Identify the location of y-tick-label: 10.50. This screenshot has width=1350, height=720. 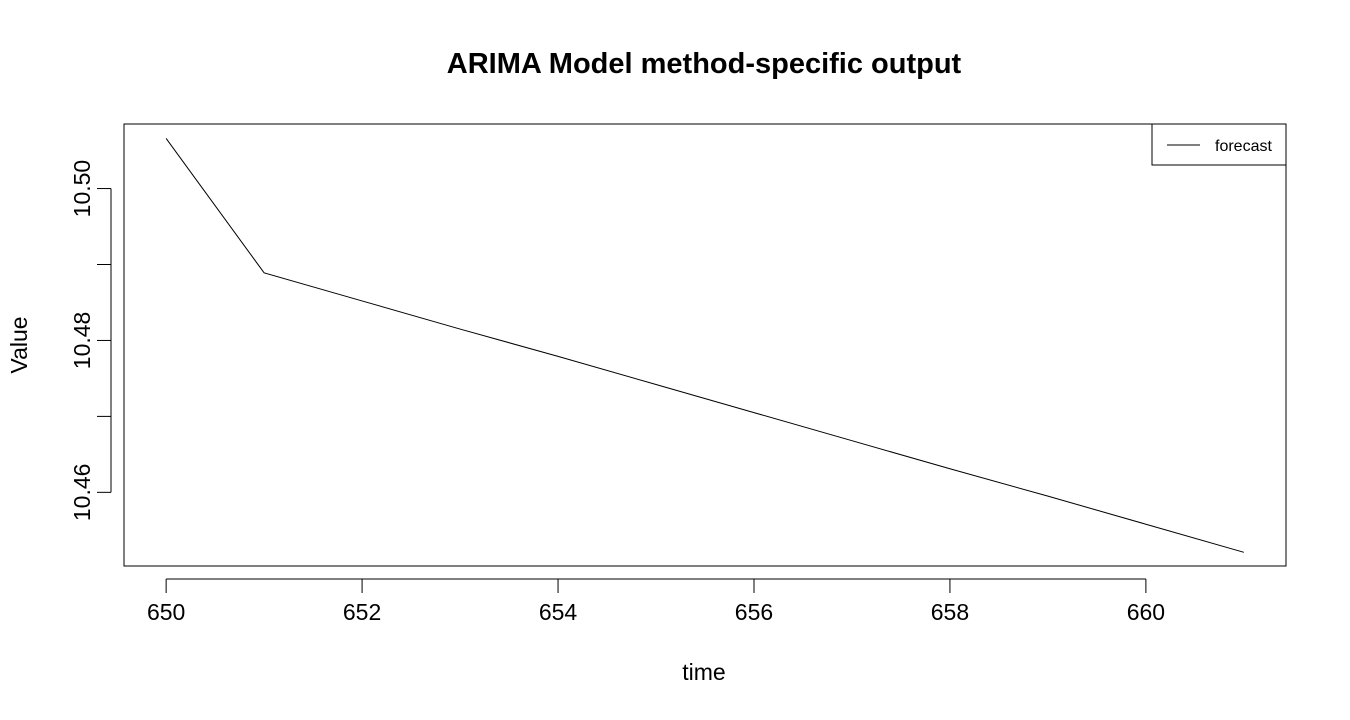
(82, 189).